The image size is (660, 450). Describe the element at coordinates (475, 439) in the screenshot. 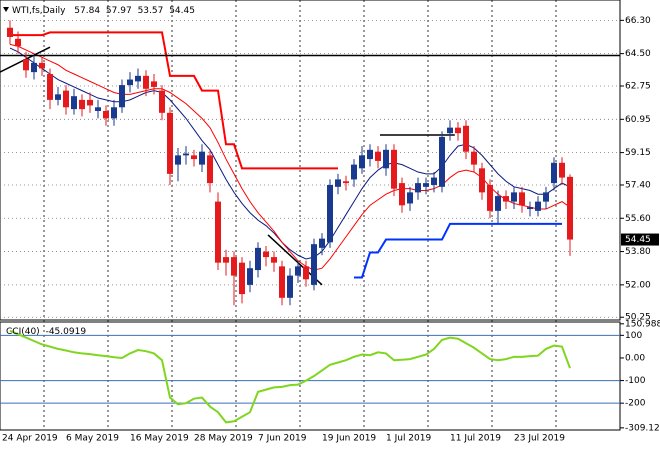

I see `x-tick-label: 11 Jul 2019` at that location.